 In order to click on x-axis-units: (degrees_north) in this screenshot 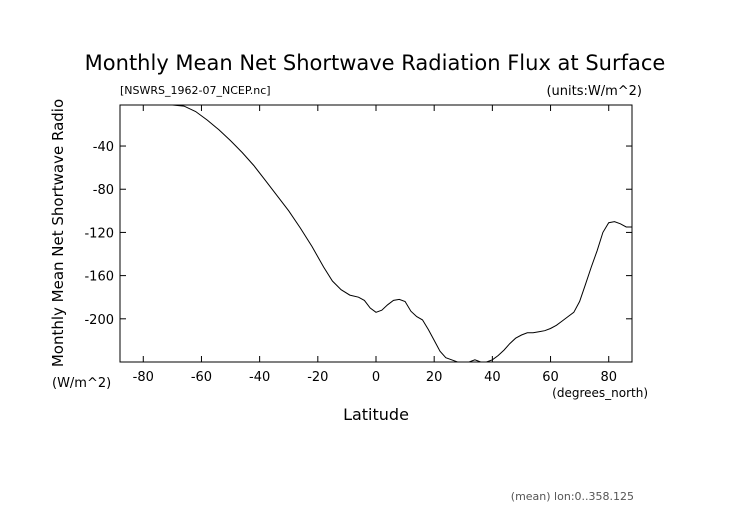, I will do `click(600, 393)`.